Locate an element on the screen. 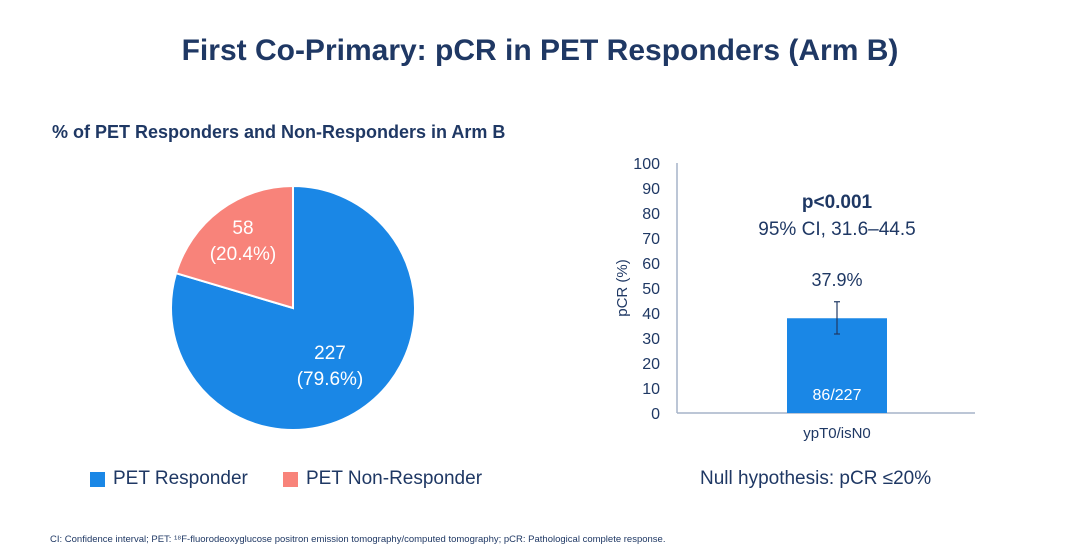 The width and height of the screenshot is (1080, 551). pie-label: (20.4%) is located at coordinates (243, 254).